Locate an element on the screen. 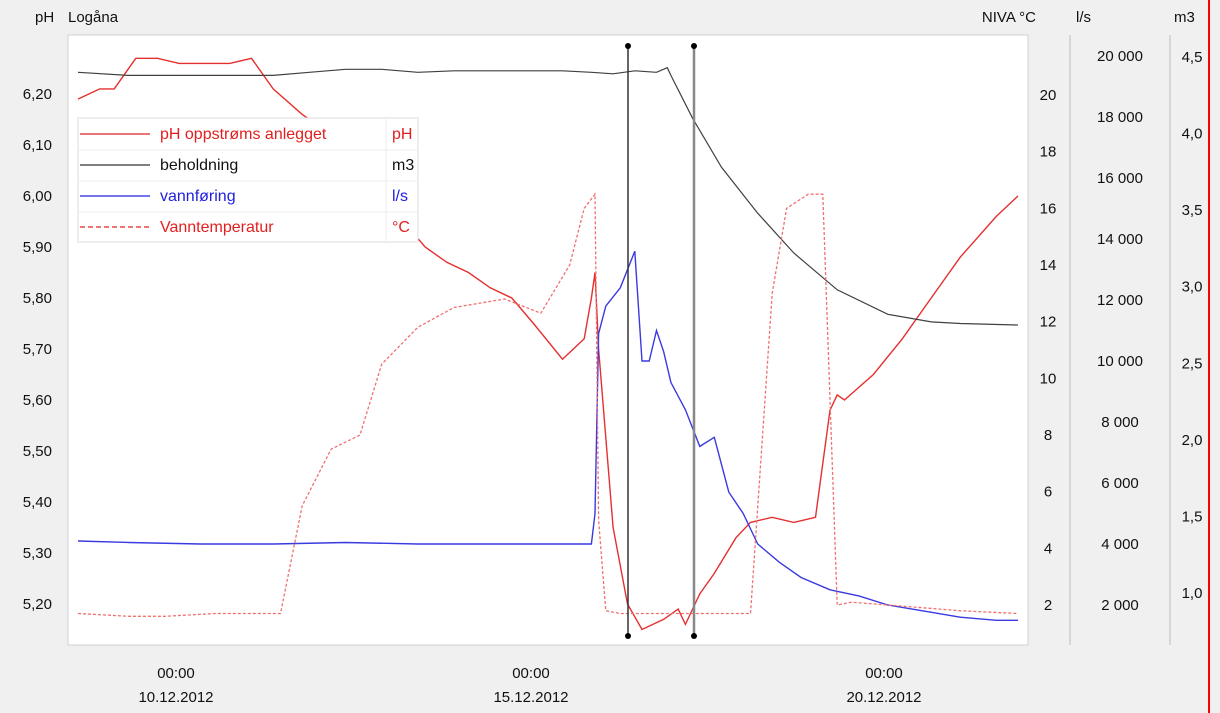 The height and width of the screenshot is (713, 1220). x-tick-date: 10.12.2012 is located at coordinates (175, 697).